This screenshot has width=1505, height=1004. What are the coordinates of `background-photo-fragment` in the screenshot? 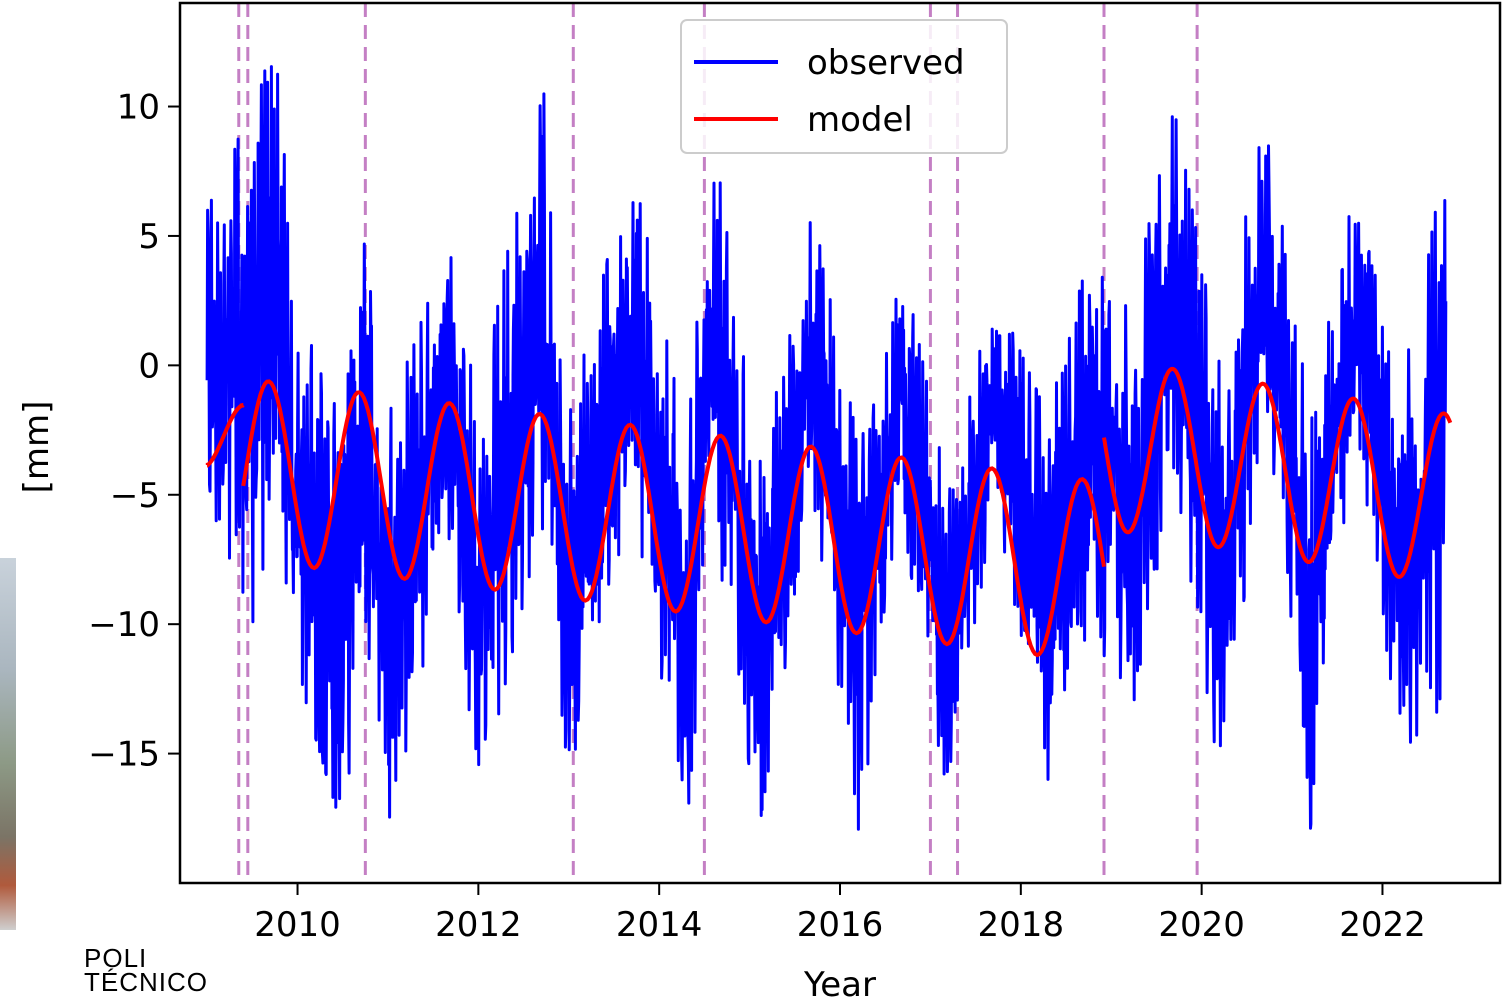 It's located at (8, 744).